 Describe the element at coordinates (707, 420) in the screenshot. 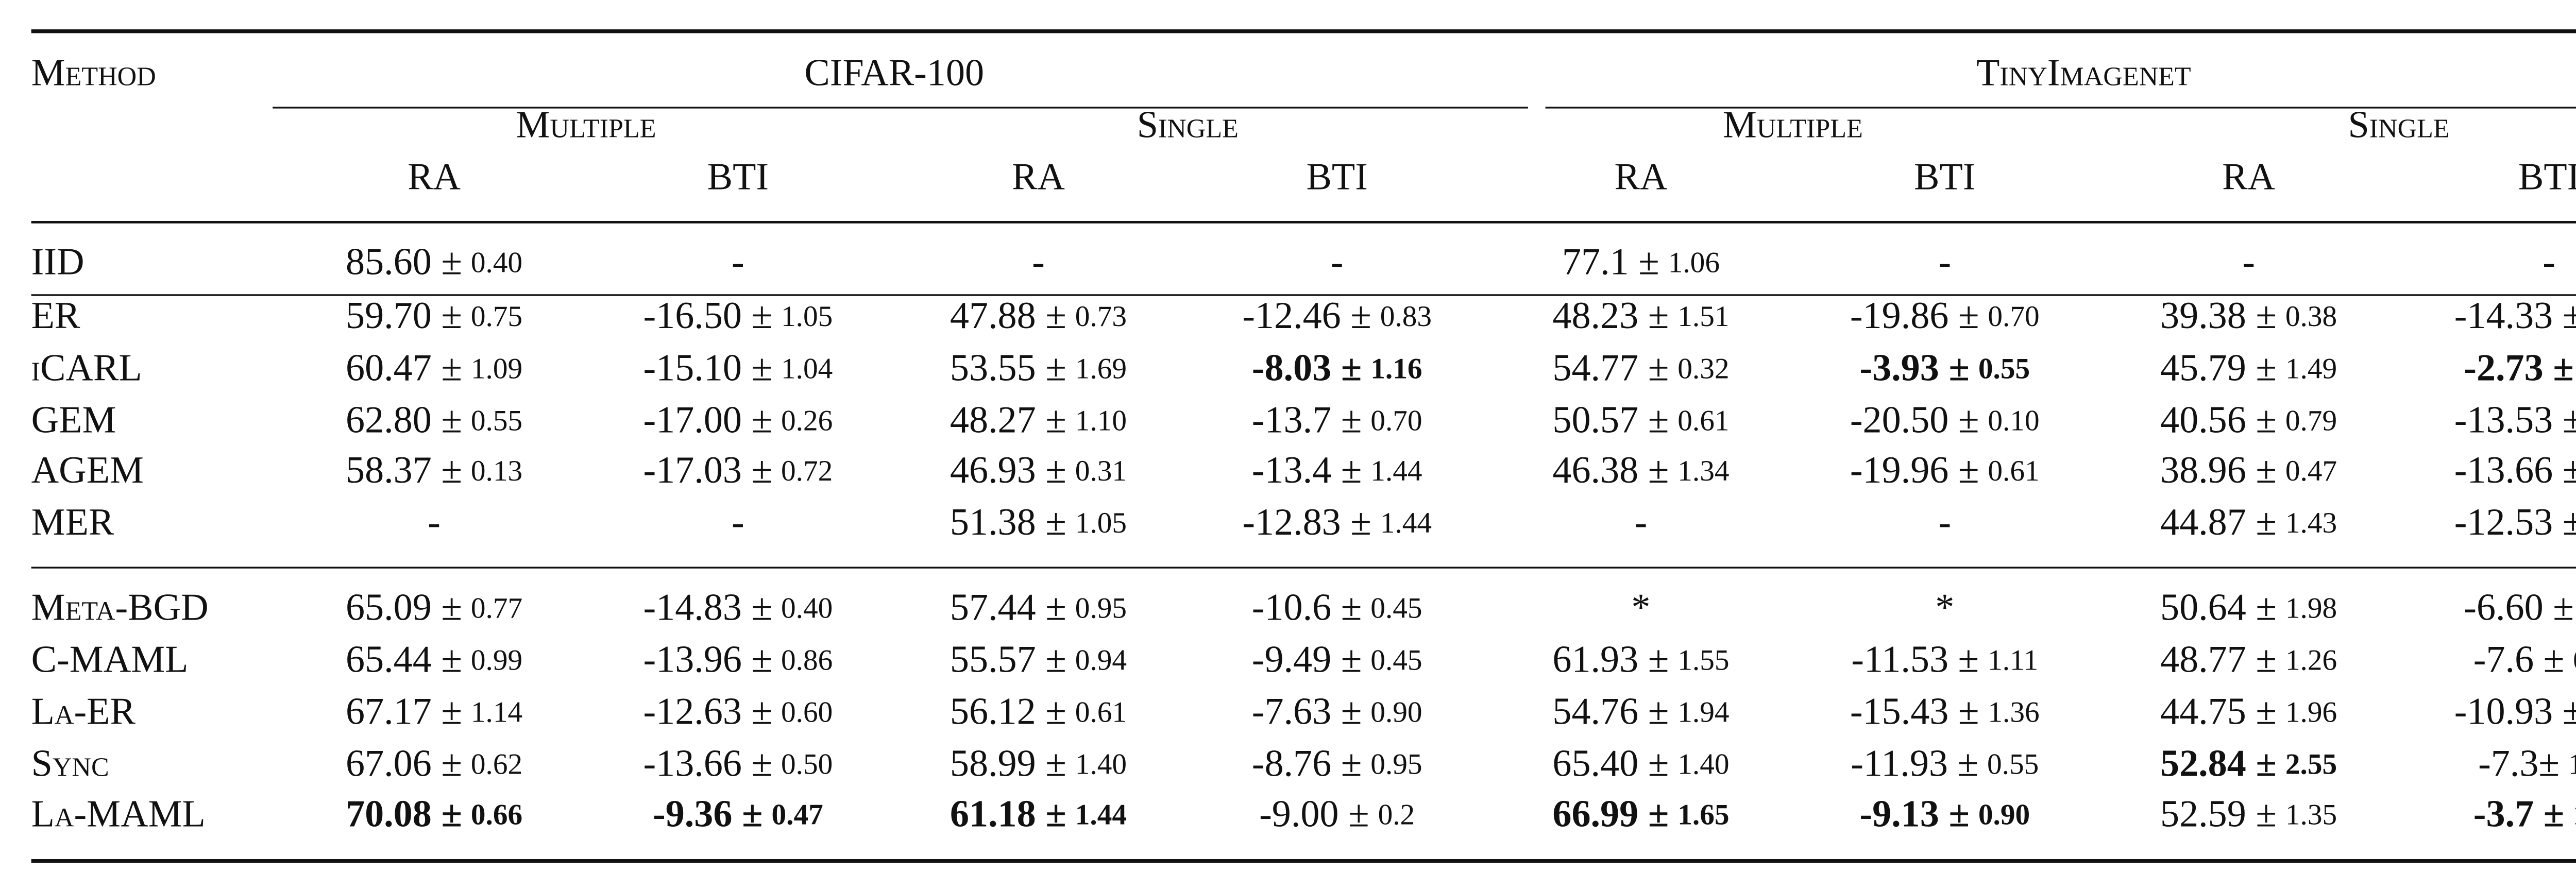

I see `cell-main: -17.00 ±` at that location.